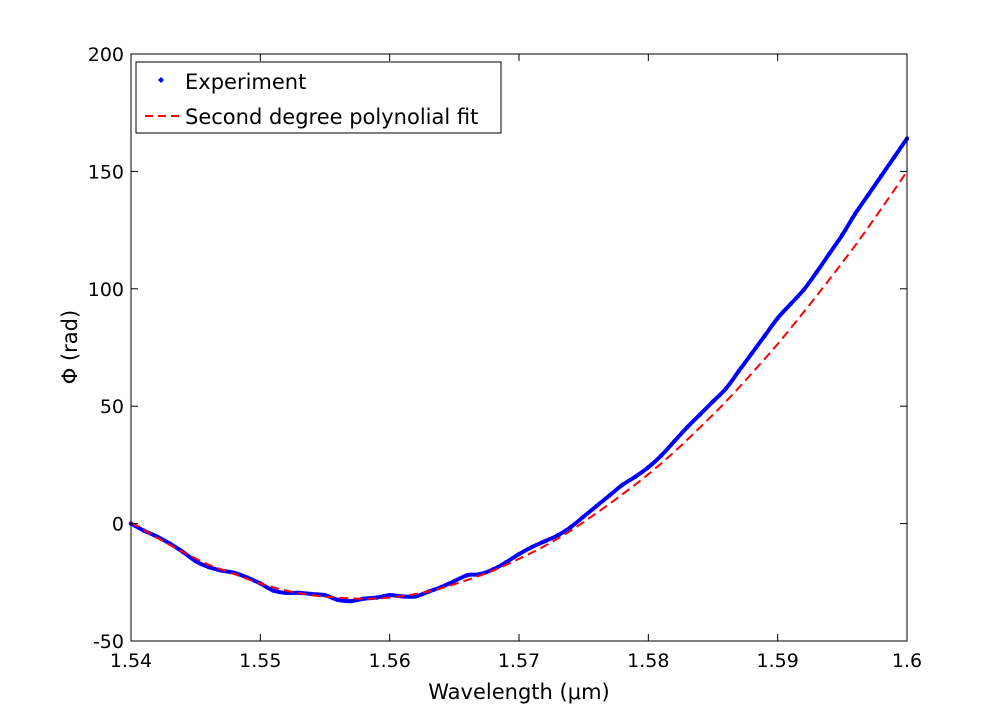 The height and width of the screenshot is (725, 1001). I want to click on legend: Experiment Second degree polynolial fit, so click(318, 97).